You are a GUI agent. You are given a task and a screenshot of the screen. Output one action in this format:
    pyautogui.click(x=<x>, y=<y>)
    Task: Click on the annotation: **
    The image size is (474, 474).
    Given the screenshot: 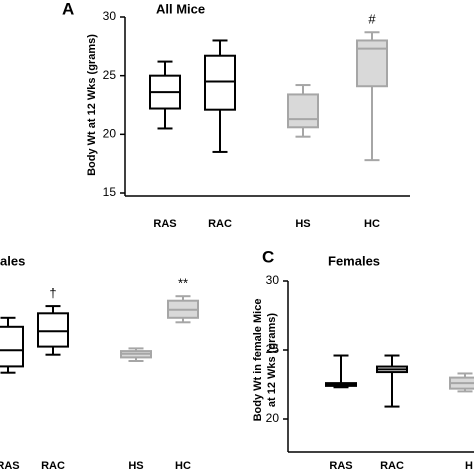 What is the action you would take?
    pyautogui.click(x=183, y=283)
    